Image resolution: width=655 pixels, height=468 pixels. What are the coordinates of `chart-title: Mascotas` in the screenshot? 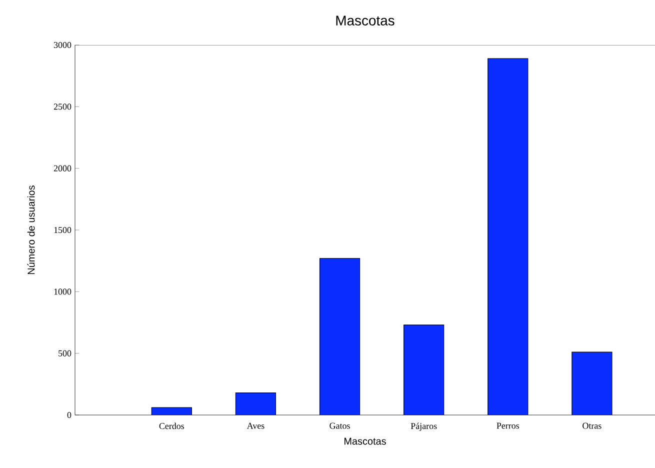 It's located at (365, 21).